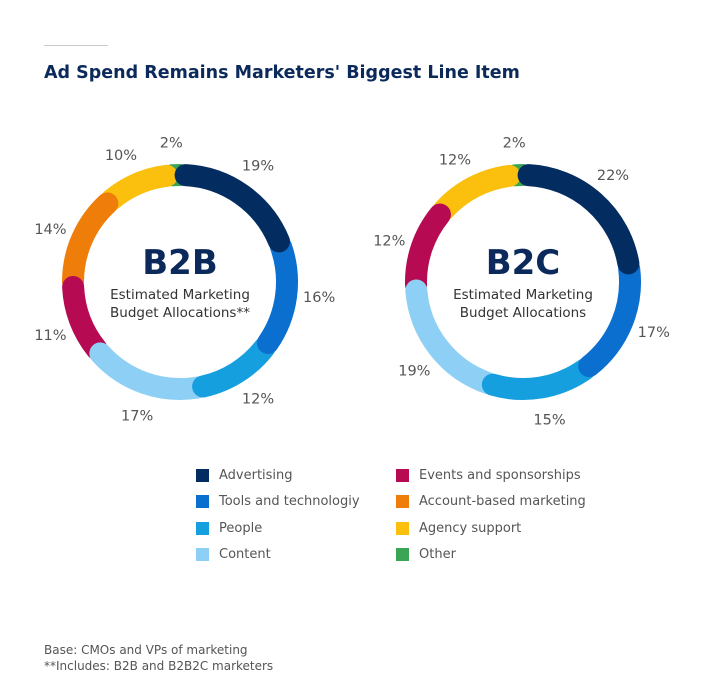 Image resolution: width=720 pixels, height=683 pixels. Describe the element at coordinates (180, 313) in the screenshot. I see `center-subtitle: Budget Allocations**` at that location.